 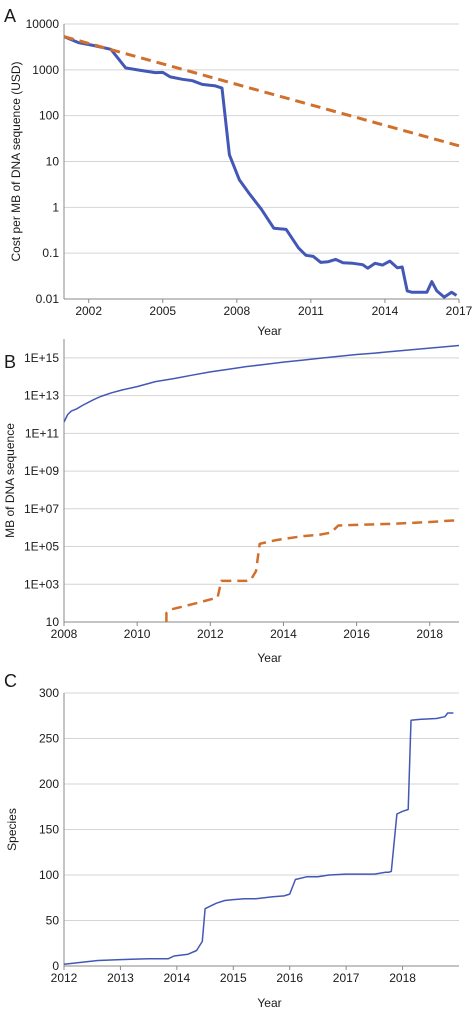 I want to click on y-tick-label: 1E+03, so click(x=41, y=584).